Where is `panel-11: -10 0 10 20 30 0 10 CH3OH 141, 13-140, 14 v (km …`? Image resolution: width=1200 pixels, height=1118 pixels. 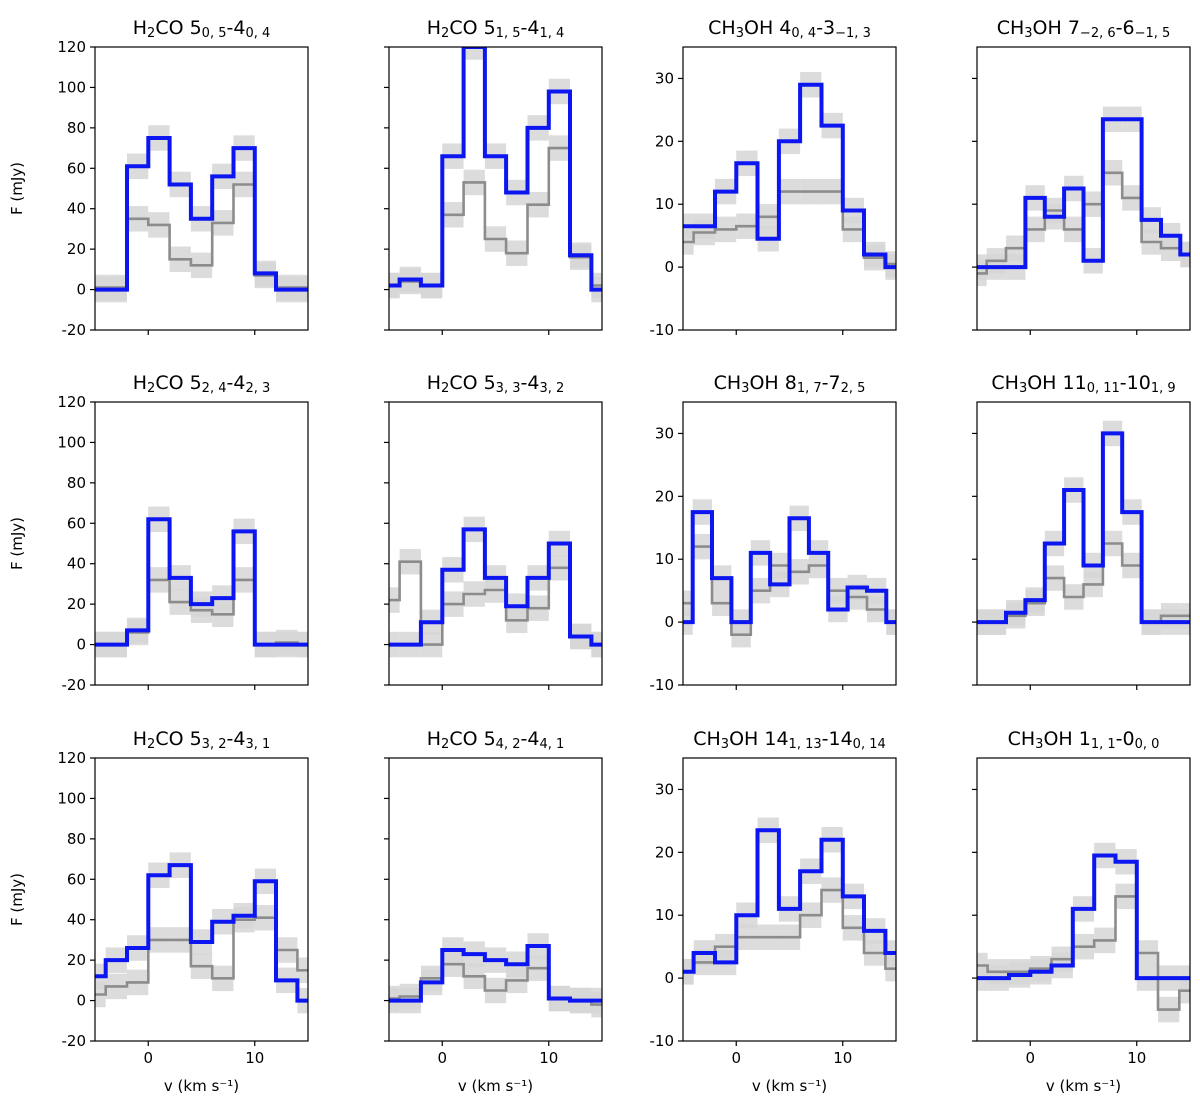
panel-11: -10 0 10 20 30 0 10 CH3OH 141, 13-140, 14 v (km … is located at coordinates (773, 911).